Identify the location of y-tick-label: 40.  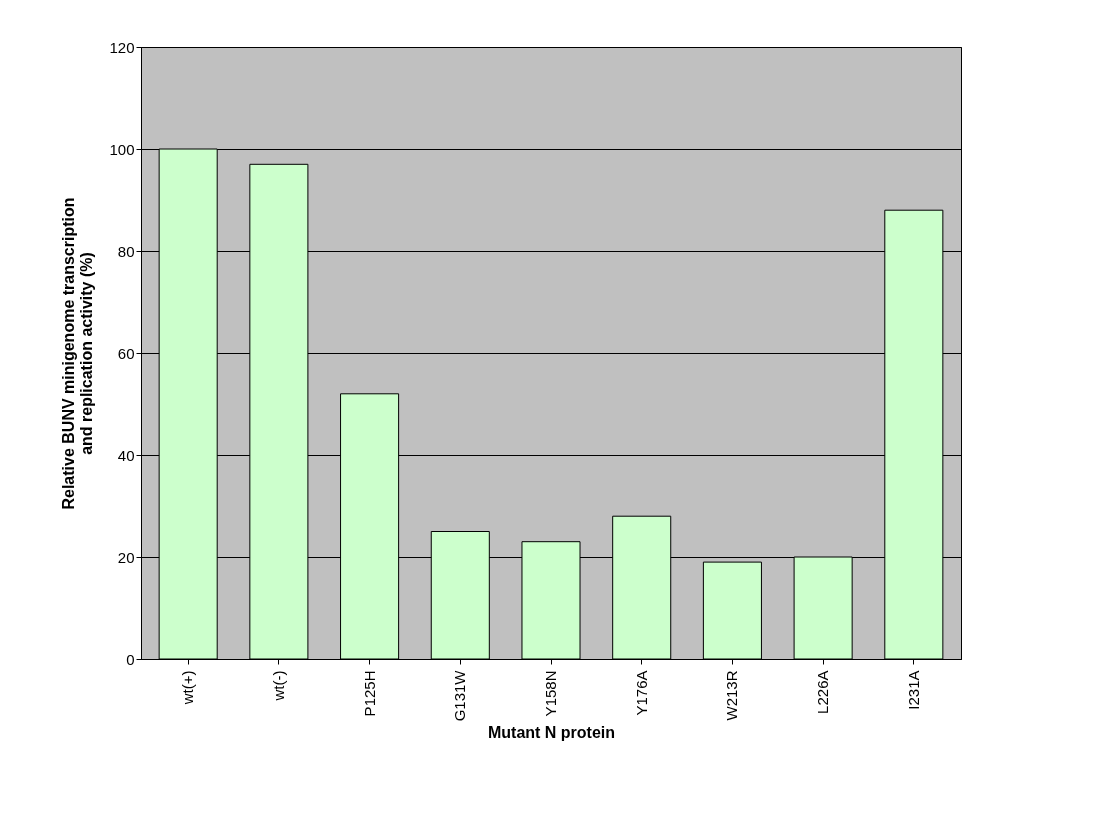
(126, 455).